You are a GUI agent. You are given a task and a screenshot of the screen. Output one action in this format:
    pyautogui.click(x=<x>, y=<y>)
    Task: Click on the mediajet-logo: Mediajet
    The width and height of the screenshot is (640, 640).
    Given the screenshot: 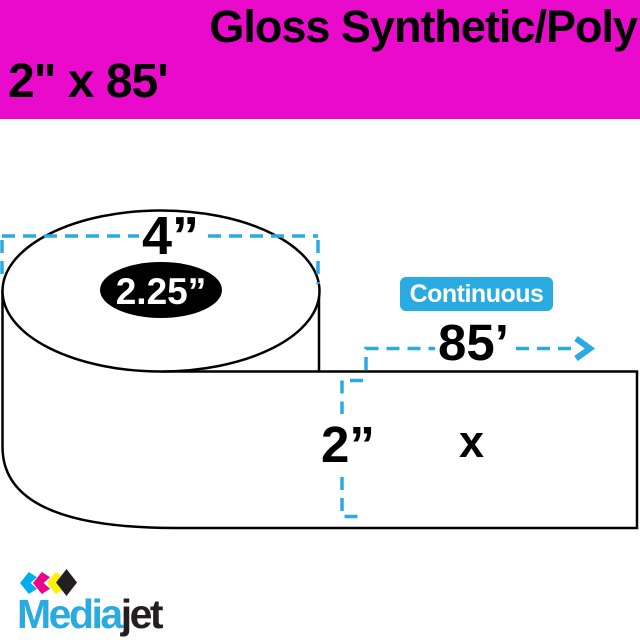 What is the action you would take?
    pyautogui.click(x=103, y=604)
    